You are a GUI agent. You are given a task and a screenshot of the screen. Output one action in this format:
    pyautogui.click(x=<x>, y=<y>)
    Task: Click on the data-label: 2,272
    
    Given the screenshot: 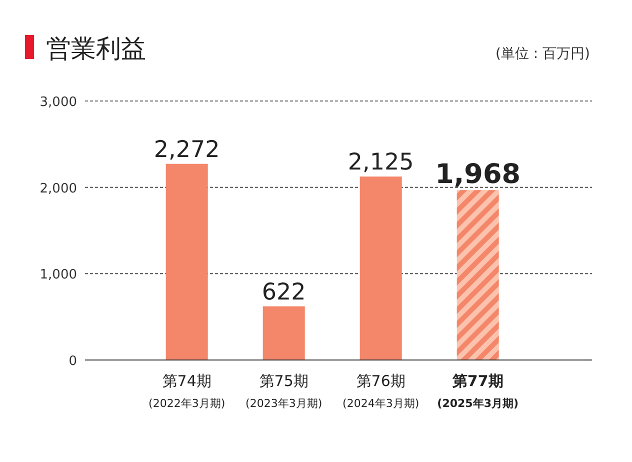 What is the action you would take?
    pyautogui.click(x=187, y=149)
    